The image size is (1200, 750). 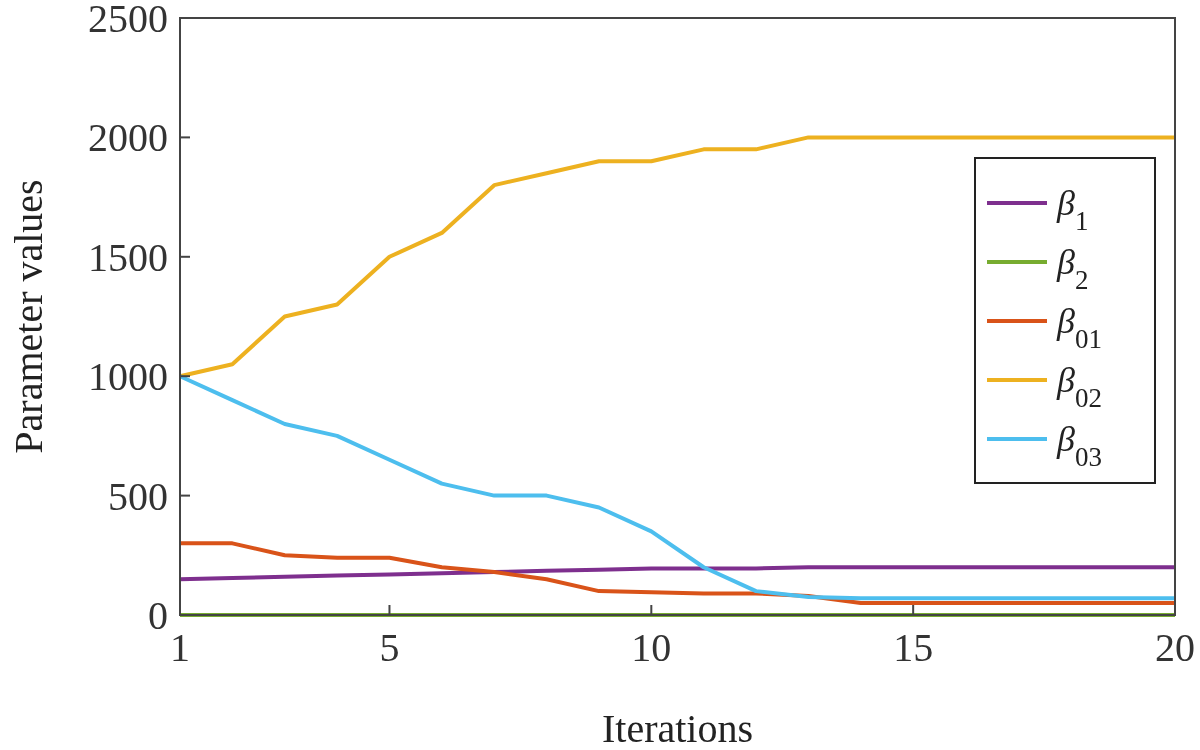 What do you see at coordinates (158, 615) in the screenshot?
I see `y-tick-label: 0` at bounding box center [158, 615].